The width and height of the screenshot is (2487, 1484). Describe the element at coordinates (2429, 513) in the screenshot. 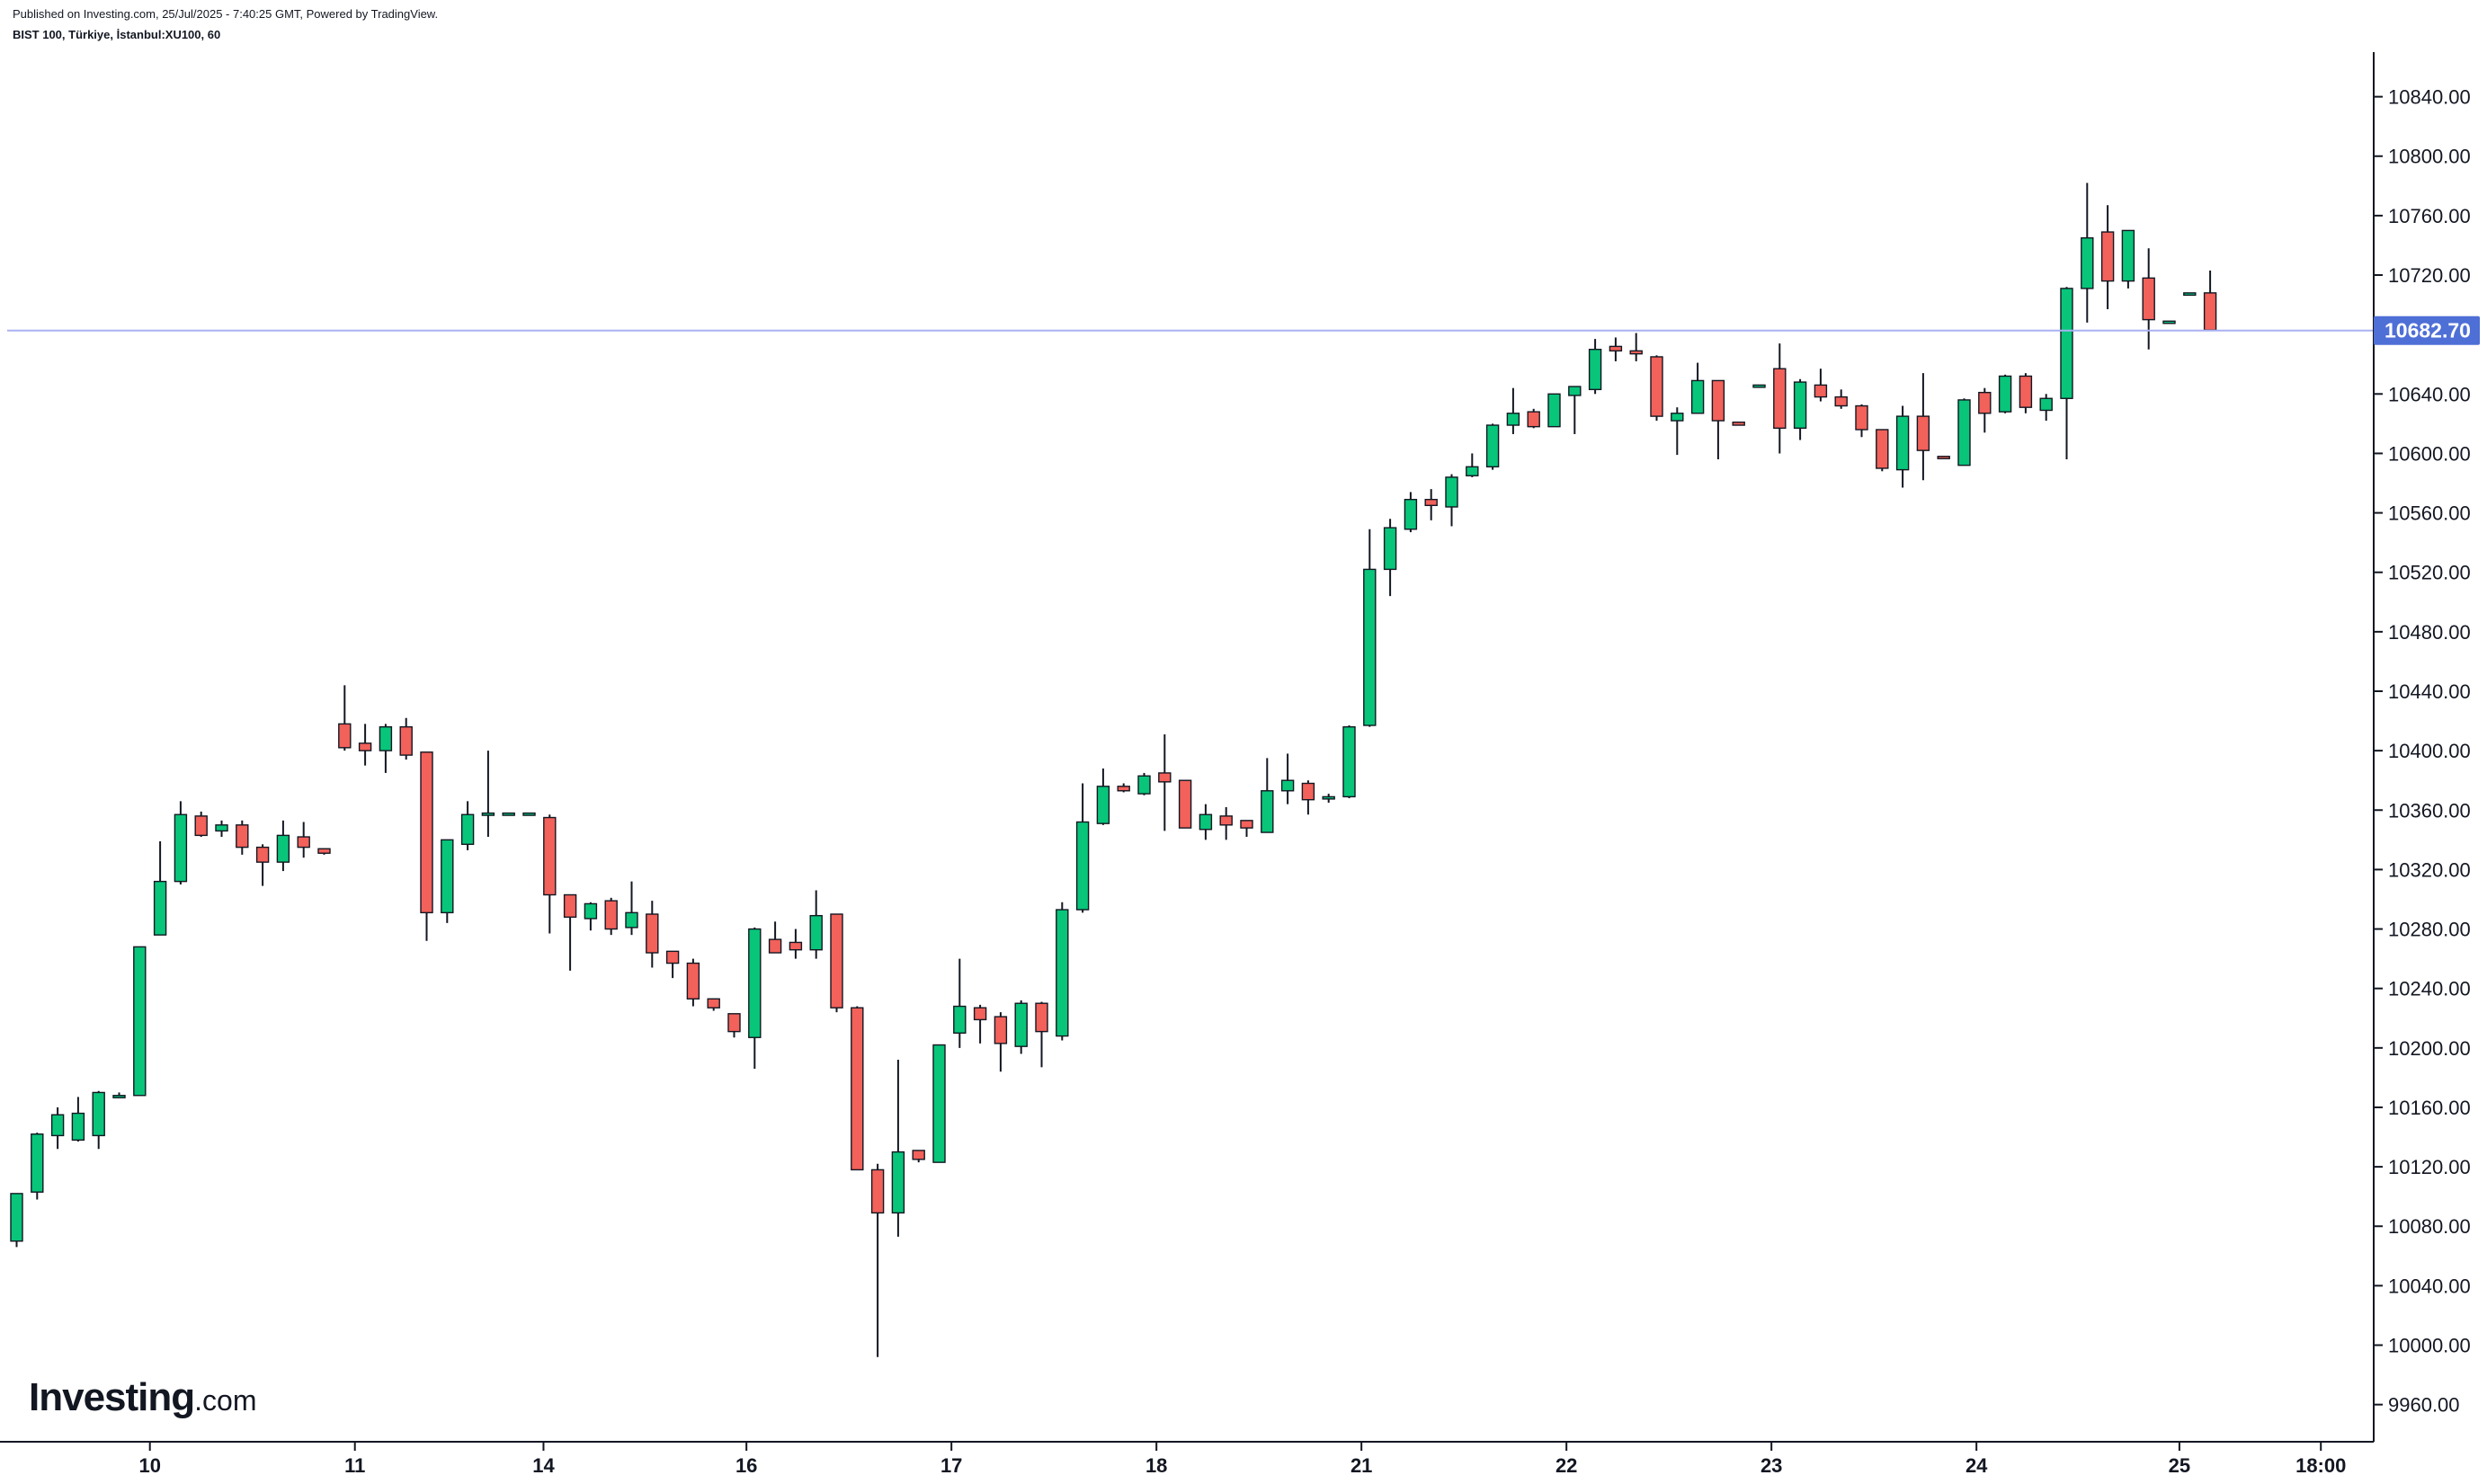

I see `y-tick-label: 10560.00` at that location.